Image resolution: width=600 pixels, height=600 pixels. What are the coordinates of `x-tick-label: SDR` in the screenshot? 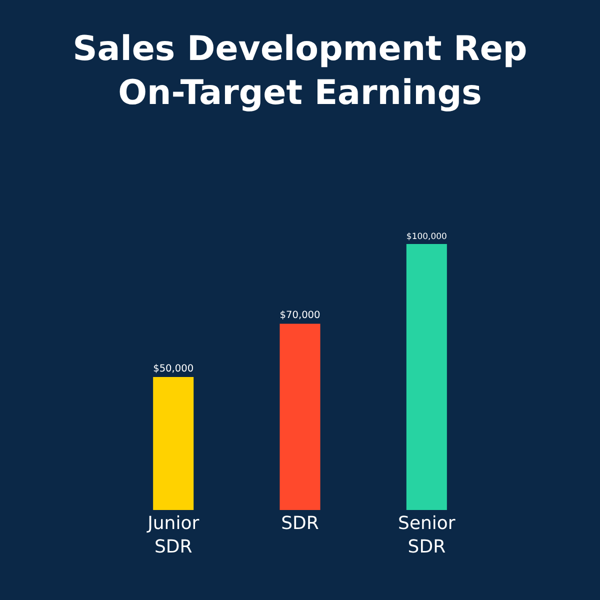 It's located at (300, 523).